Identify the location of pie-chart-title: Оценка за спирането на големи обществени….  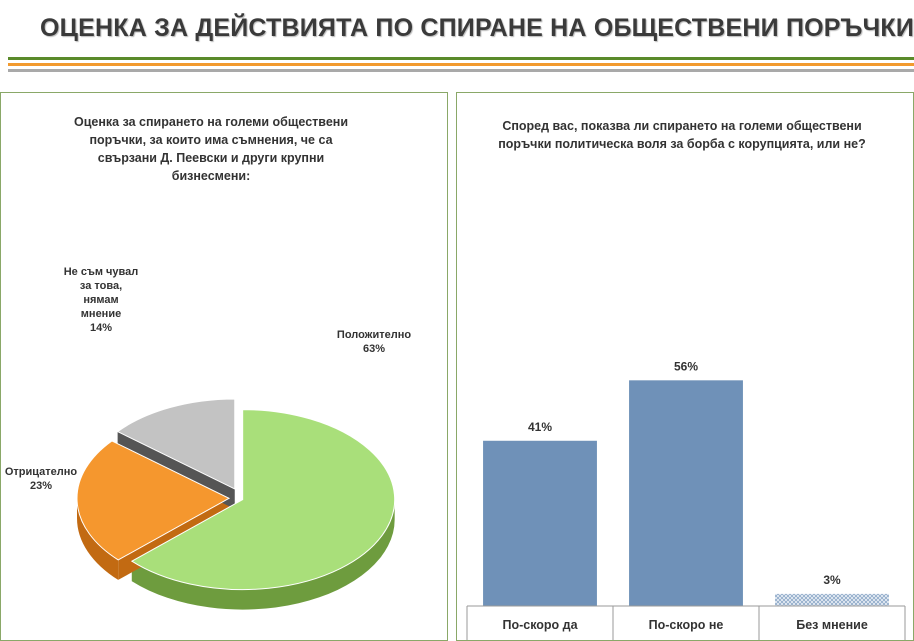
(211, 149).